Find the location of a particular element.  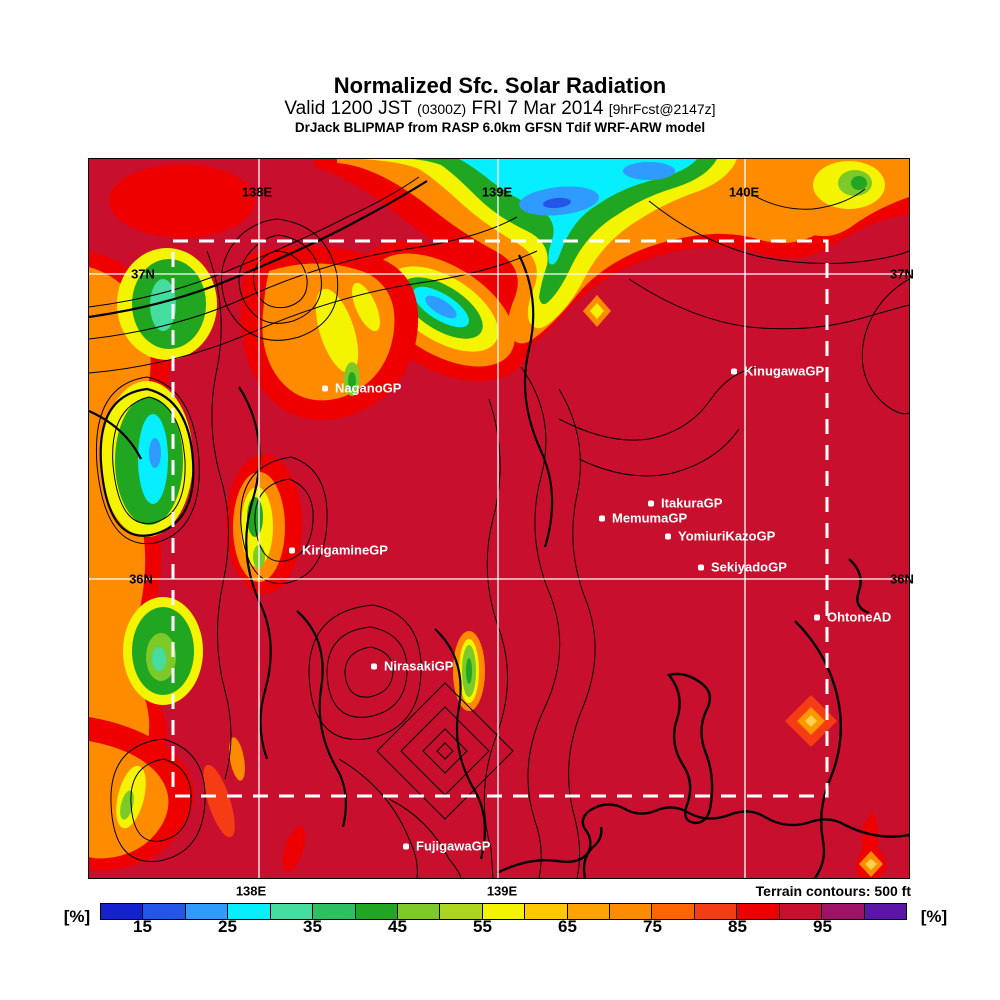

coordinate-label-139e: 139E is located at coordinates (502, 891).